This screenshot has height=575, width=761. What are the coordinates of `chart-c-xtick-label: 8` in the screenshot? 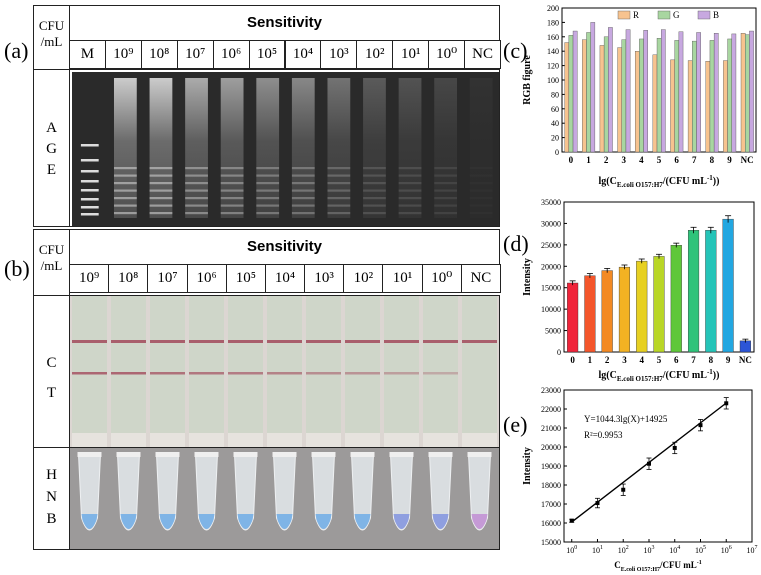 It's located at (712, 160).